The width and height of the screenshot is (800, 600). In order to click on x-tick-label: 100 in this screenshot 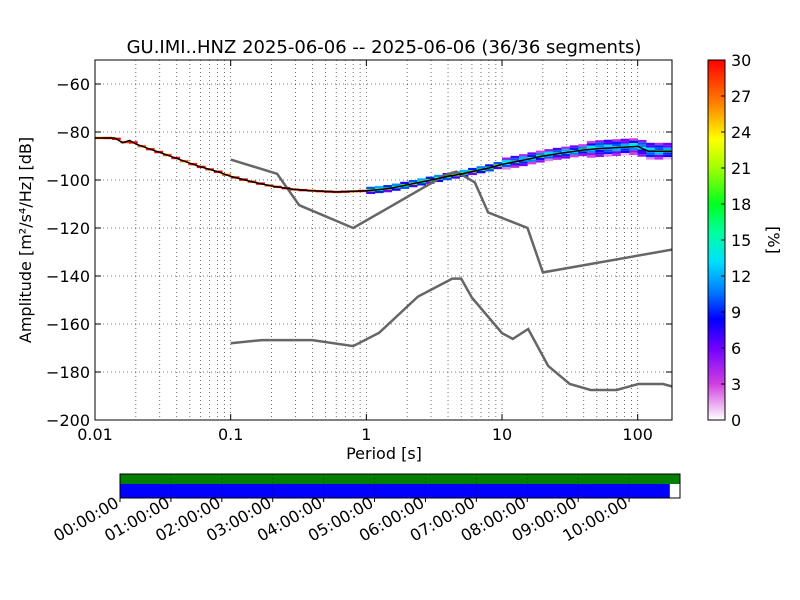, I will do `click(637, 434)`.